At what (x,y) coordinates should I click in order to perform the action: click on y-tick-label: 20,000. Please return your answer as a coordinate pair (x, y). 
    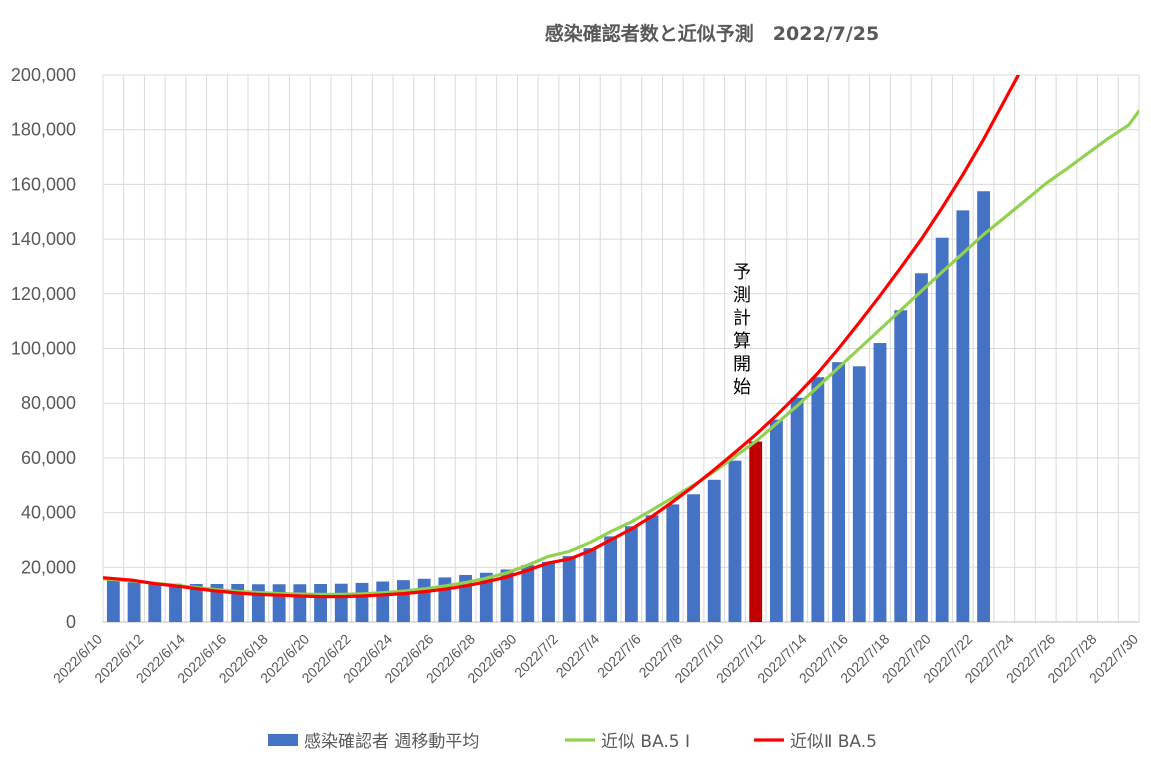
    Looking at the image, I should click on (48, 567).